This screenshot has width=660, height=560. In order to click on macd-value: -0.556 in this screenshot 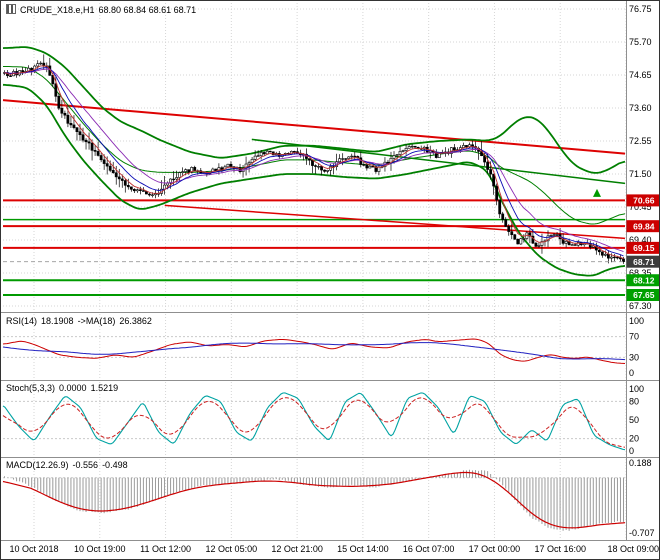, I will do `click(85, 465)`.